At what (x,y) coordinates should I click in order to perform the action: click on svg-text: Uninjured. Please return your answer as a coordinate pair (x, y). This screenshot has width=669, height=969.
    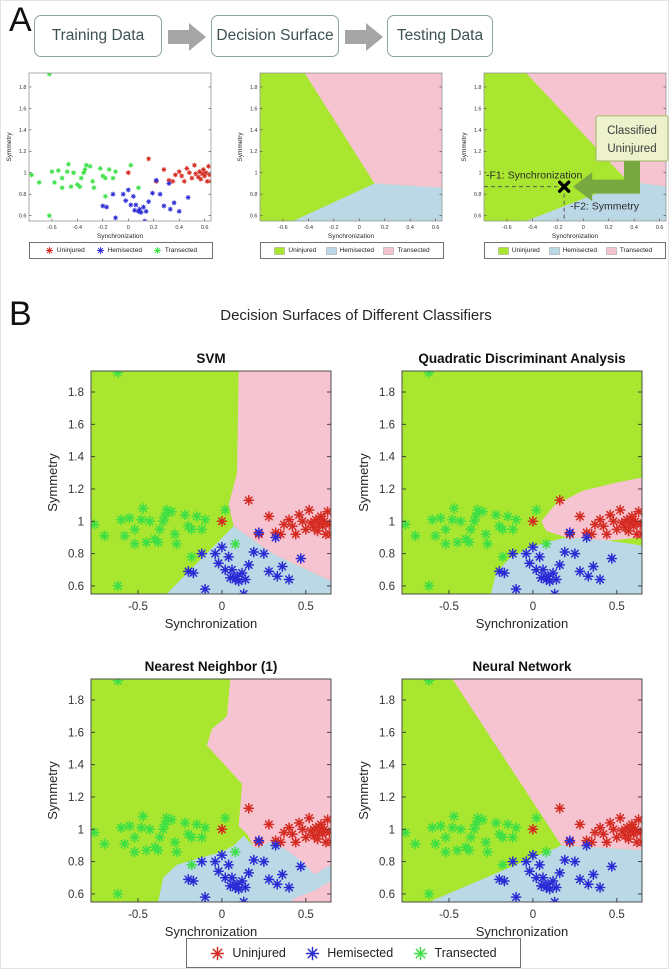
    Looking at the image, I should click on (631, 149).